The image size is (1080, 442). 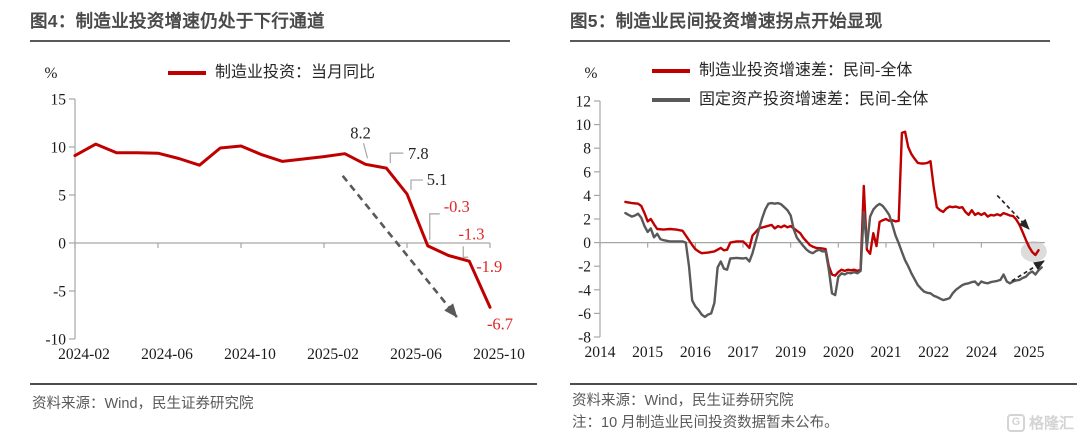 I want to click on svg-text: 2014, so click(x=600, y=352).